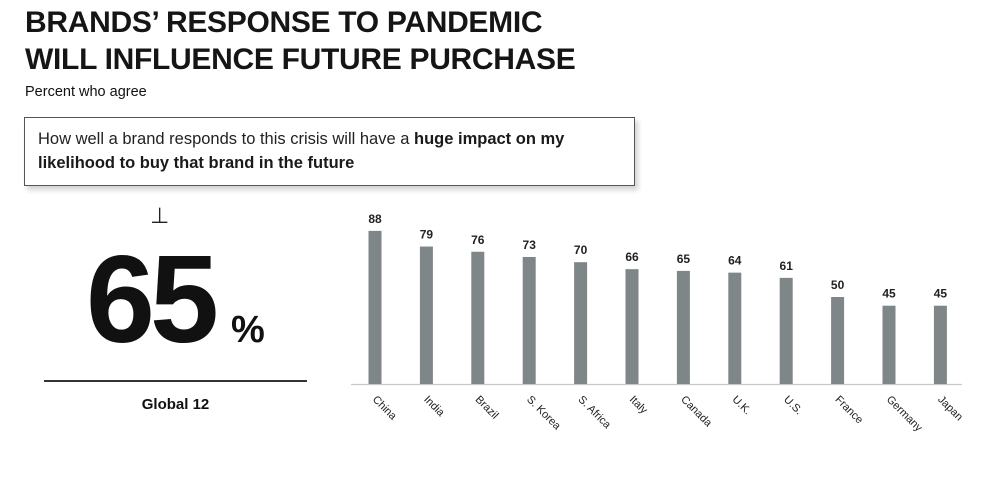 The height and width of the screenshot is (482, 1000). Describe the element at coordinates (696, 412) in the screenshot. I see `category-tick-label: Canada` at that location.